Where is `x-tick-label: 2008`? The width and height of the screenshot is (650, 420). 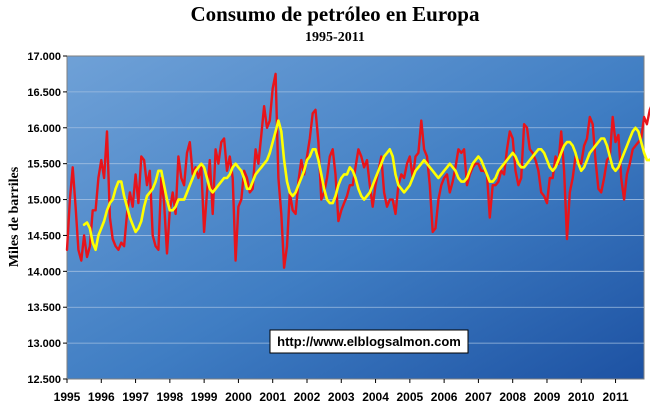
x-tick-label: 2008 is located at coordinates (512, 397).